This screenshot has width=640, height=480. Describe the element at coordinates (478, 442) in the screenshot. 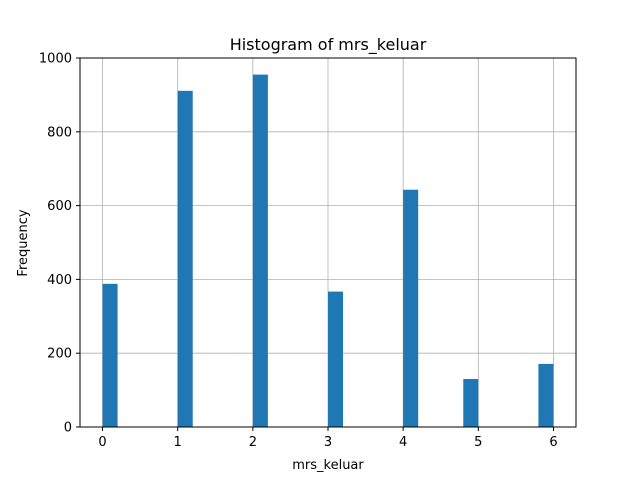

I see `x-tick-label: 5` at that location.